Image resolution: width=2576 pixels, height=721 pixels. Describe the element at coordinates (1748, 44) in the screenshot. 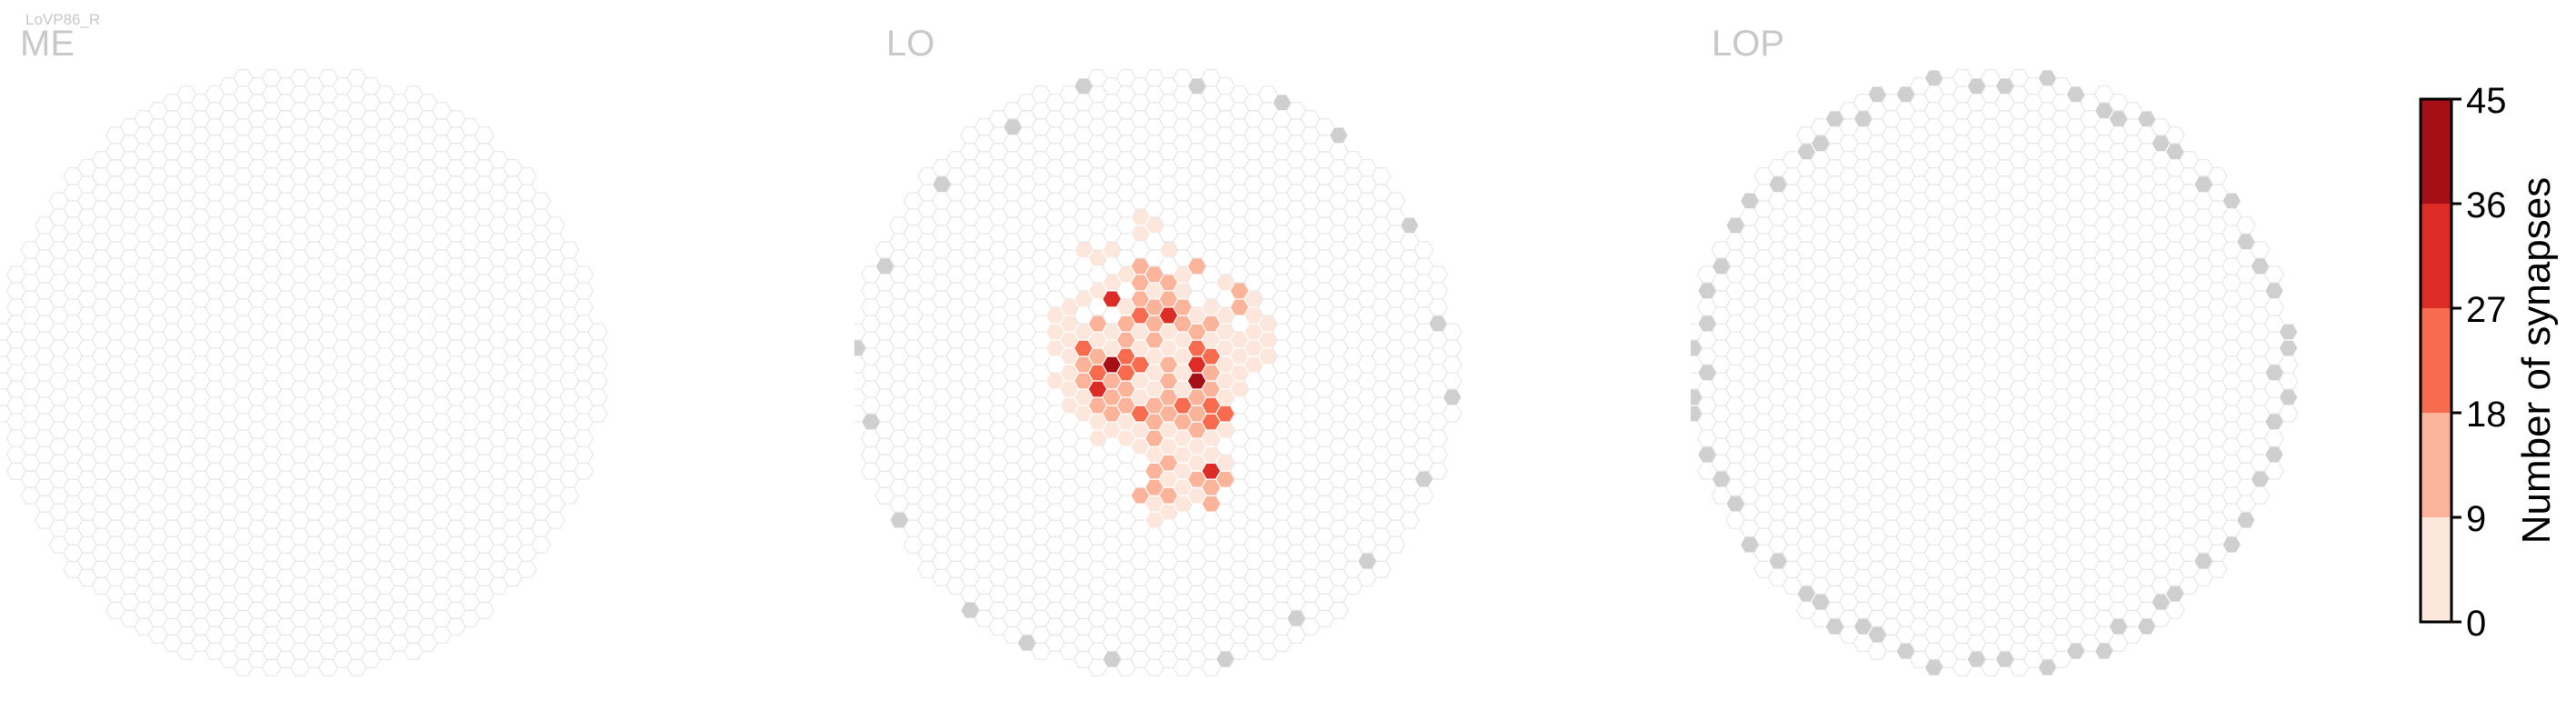

I see `panel-title-lop: LOP` at that location.